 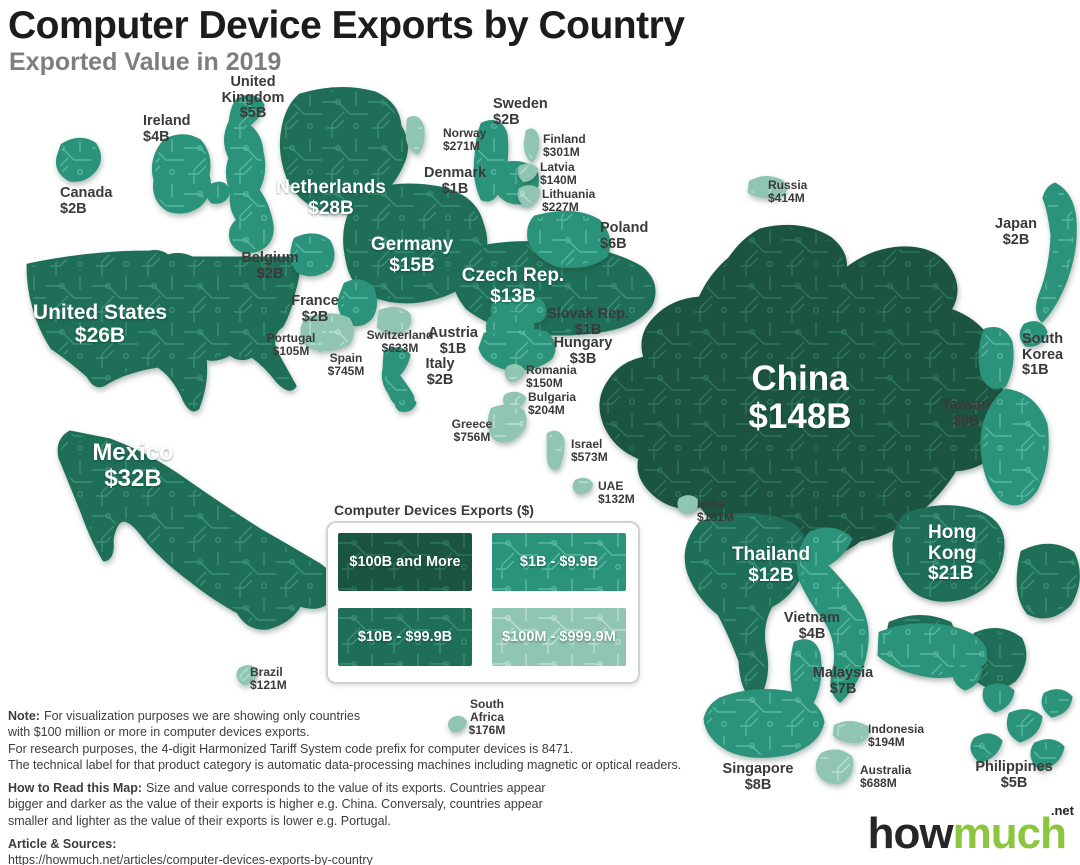 I want to click on country-label-japan: Japan $2B, so click(x=1016, y=232).